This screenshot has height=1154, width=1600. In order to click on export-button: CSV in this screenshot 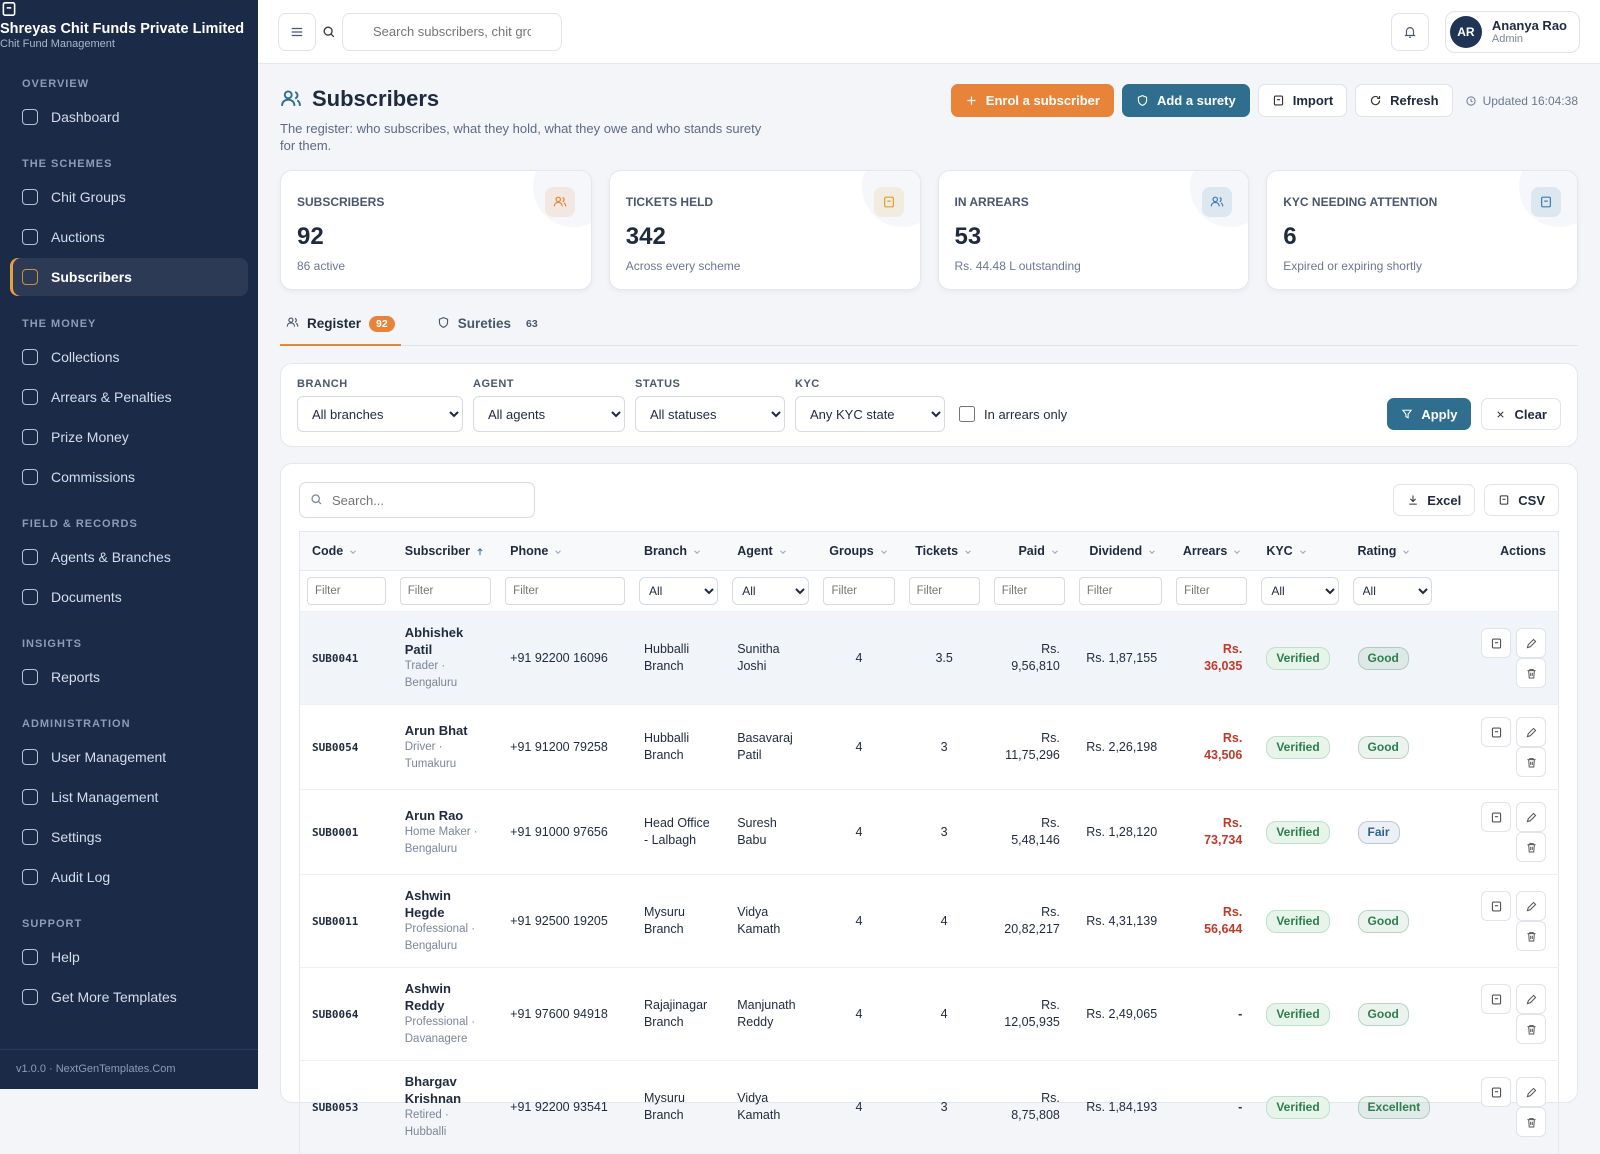, I will do `click(1521, 500)`.